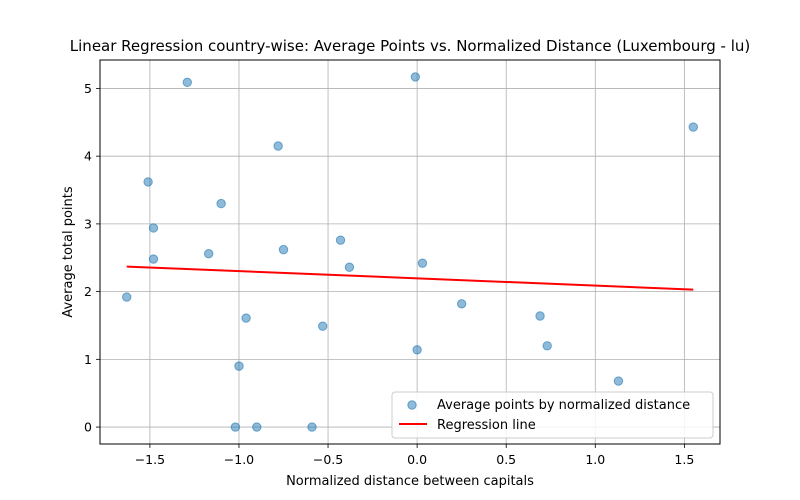  What do you see at coordinates (506, 459) in the screenshot?
I see `x-tick-label: 0.5` at bounding box center [506, 459].